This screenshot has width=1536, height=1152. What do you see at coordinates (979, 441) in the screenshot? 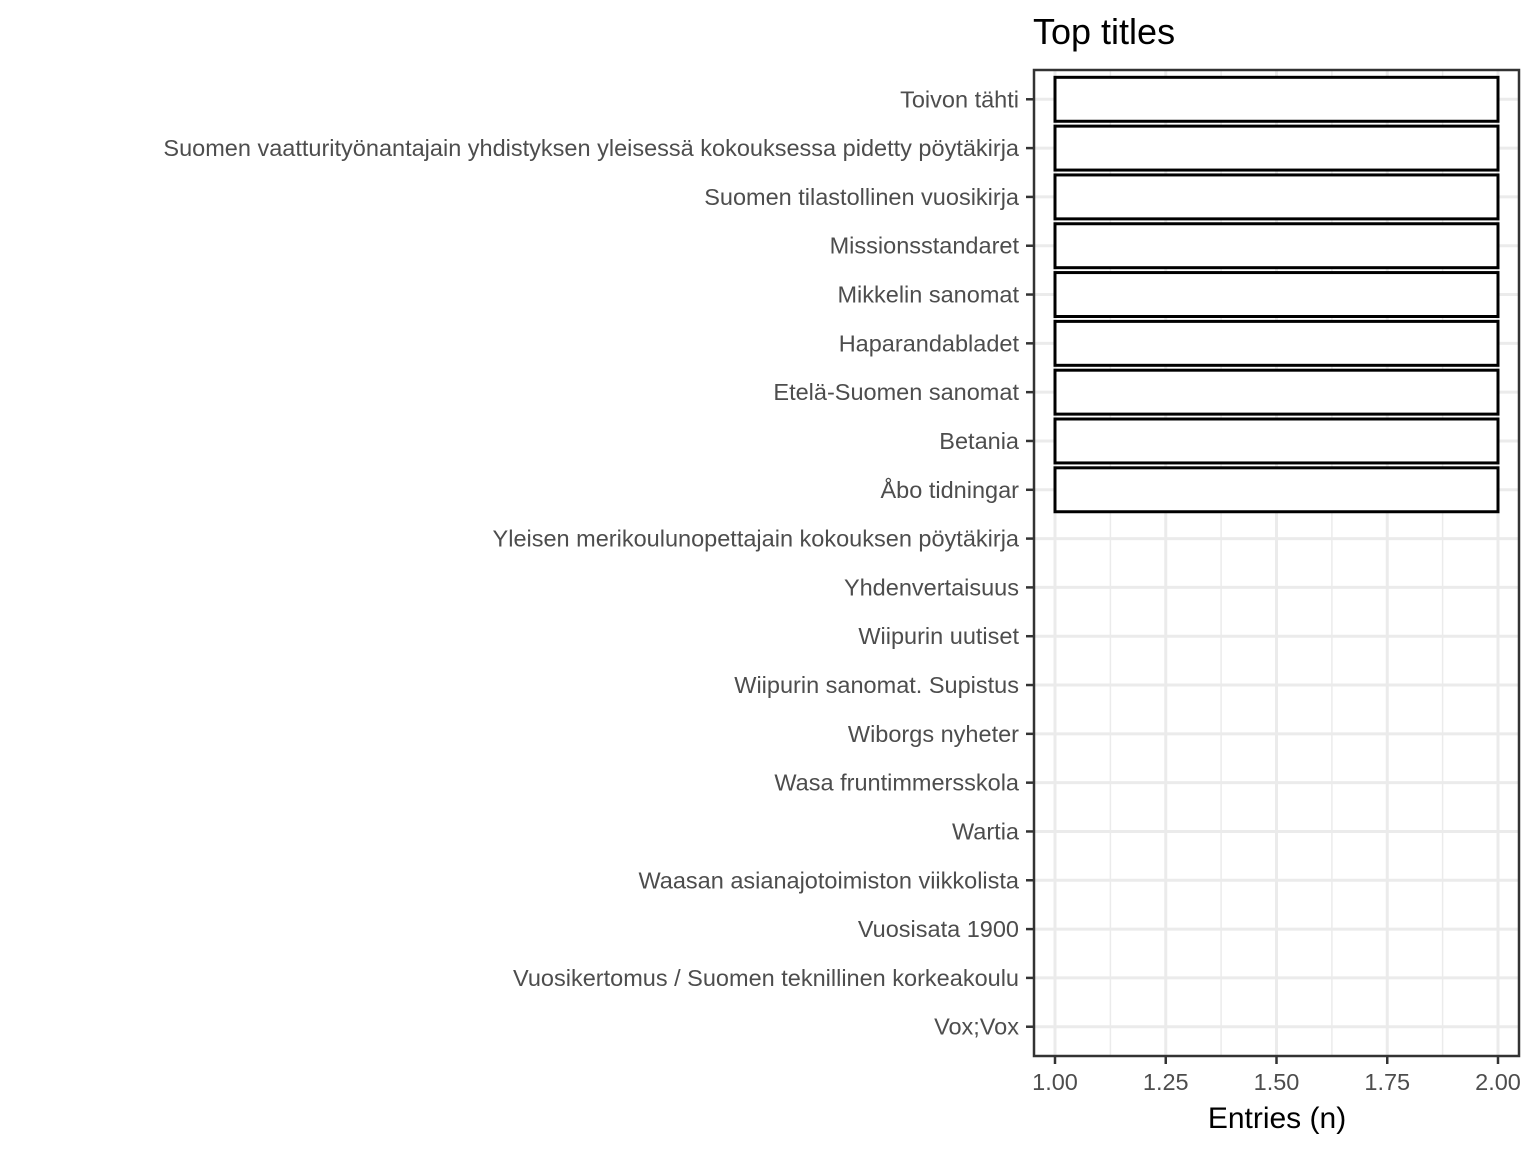
I see `y-tick-label: Betania` at bounding box center [979, 441].